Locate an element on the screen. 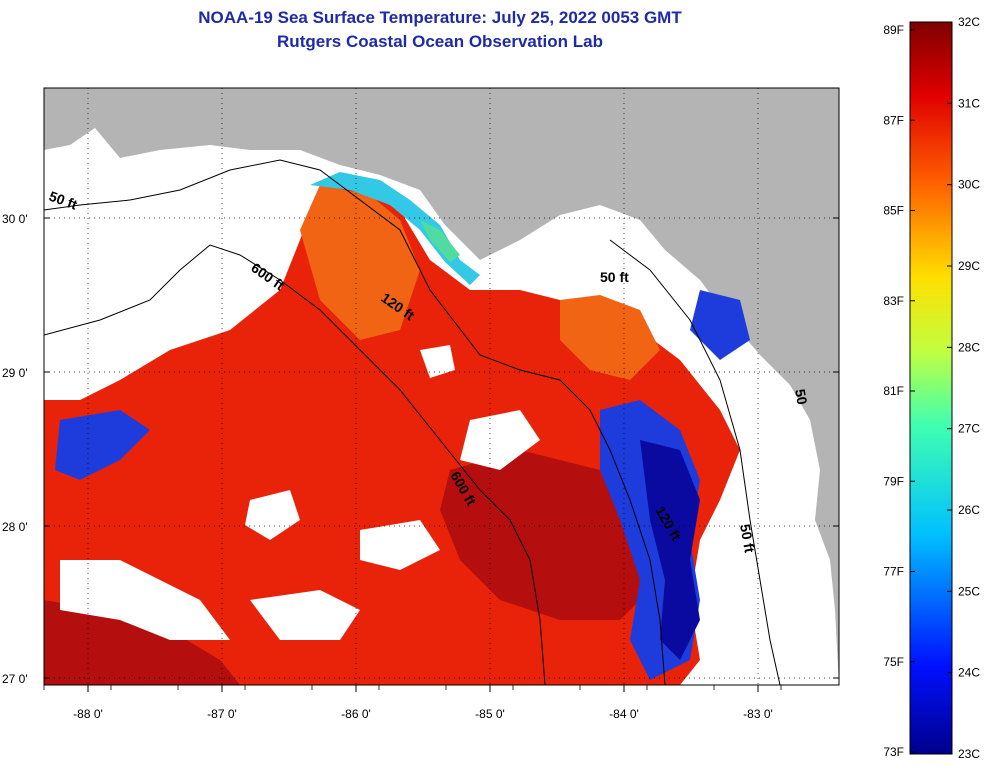 This screenshot has width=992, height=770. colorbar-f-label: 73F is located at coordinates (893, 752).